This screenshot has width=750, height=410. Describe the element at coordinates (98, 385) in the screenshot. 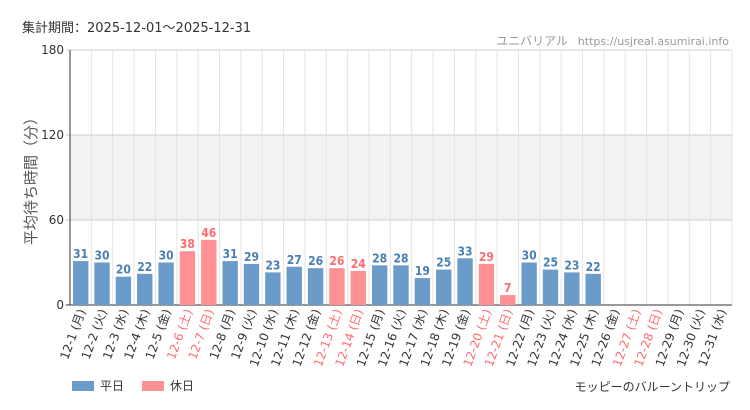

I see `legend-item-weekday: 平日` at that location.